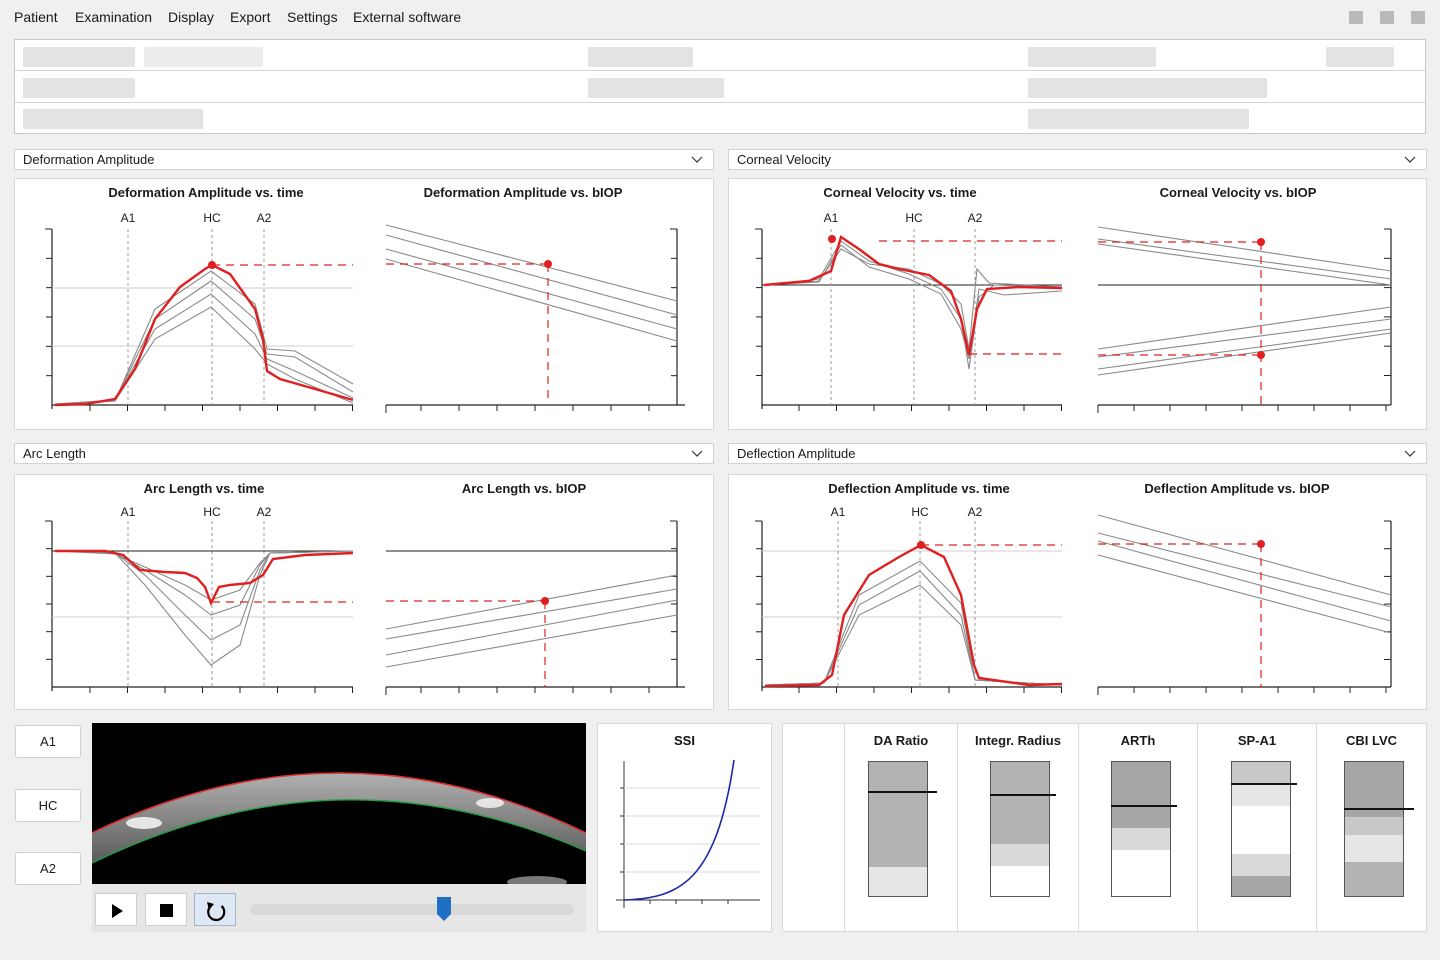 This screenshot has height=960, width=1440. What do you see at coordinates (48, 741) in the screenshot?
I see `a1-button: A1` at bounding box center [48, 741].